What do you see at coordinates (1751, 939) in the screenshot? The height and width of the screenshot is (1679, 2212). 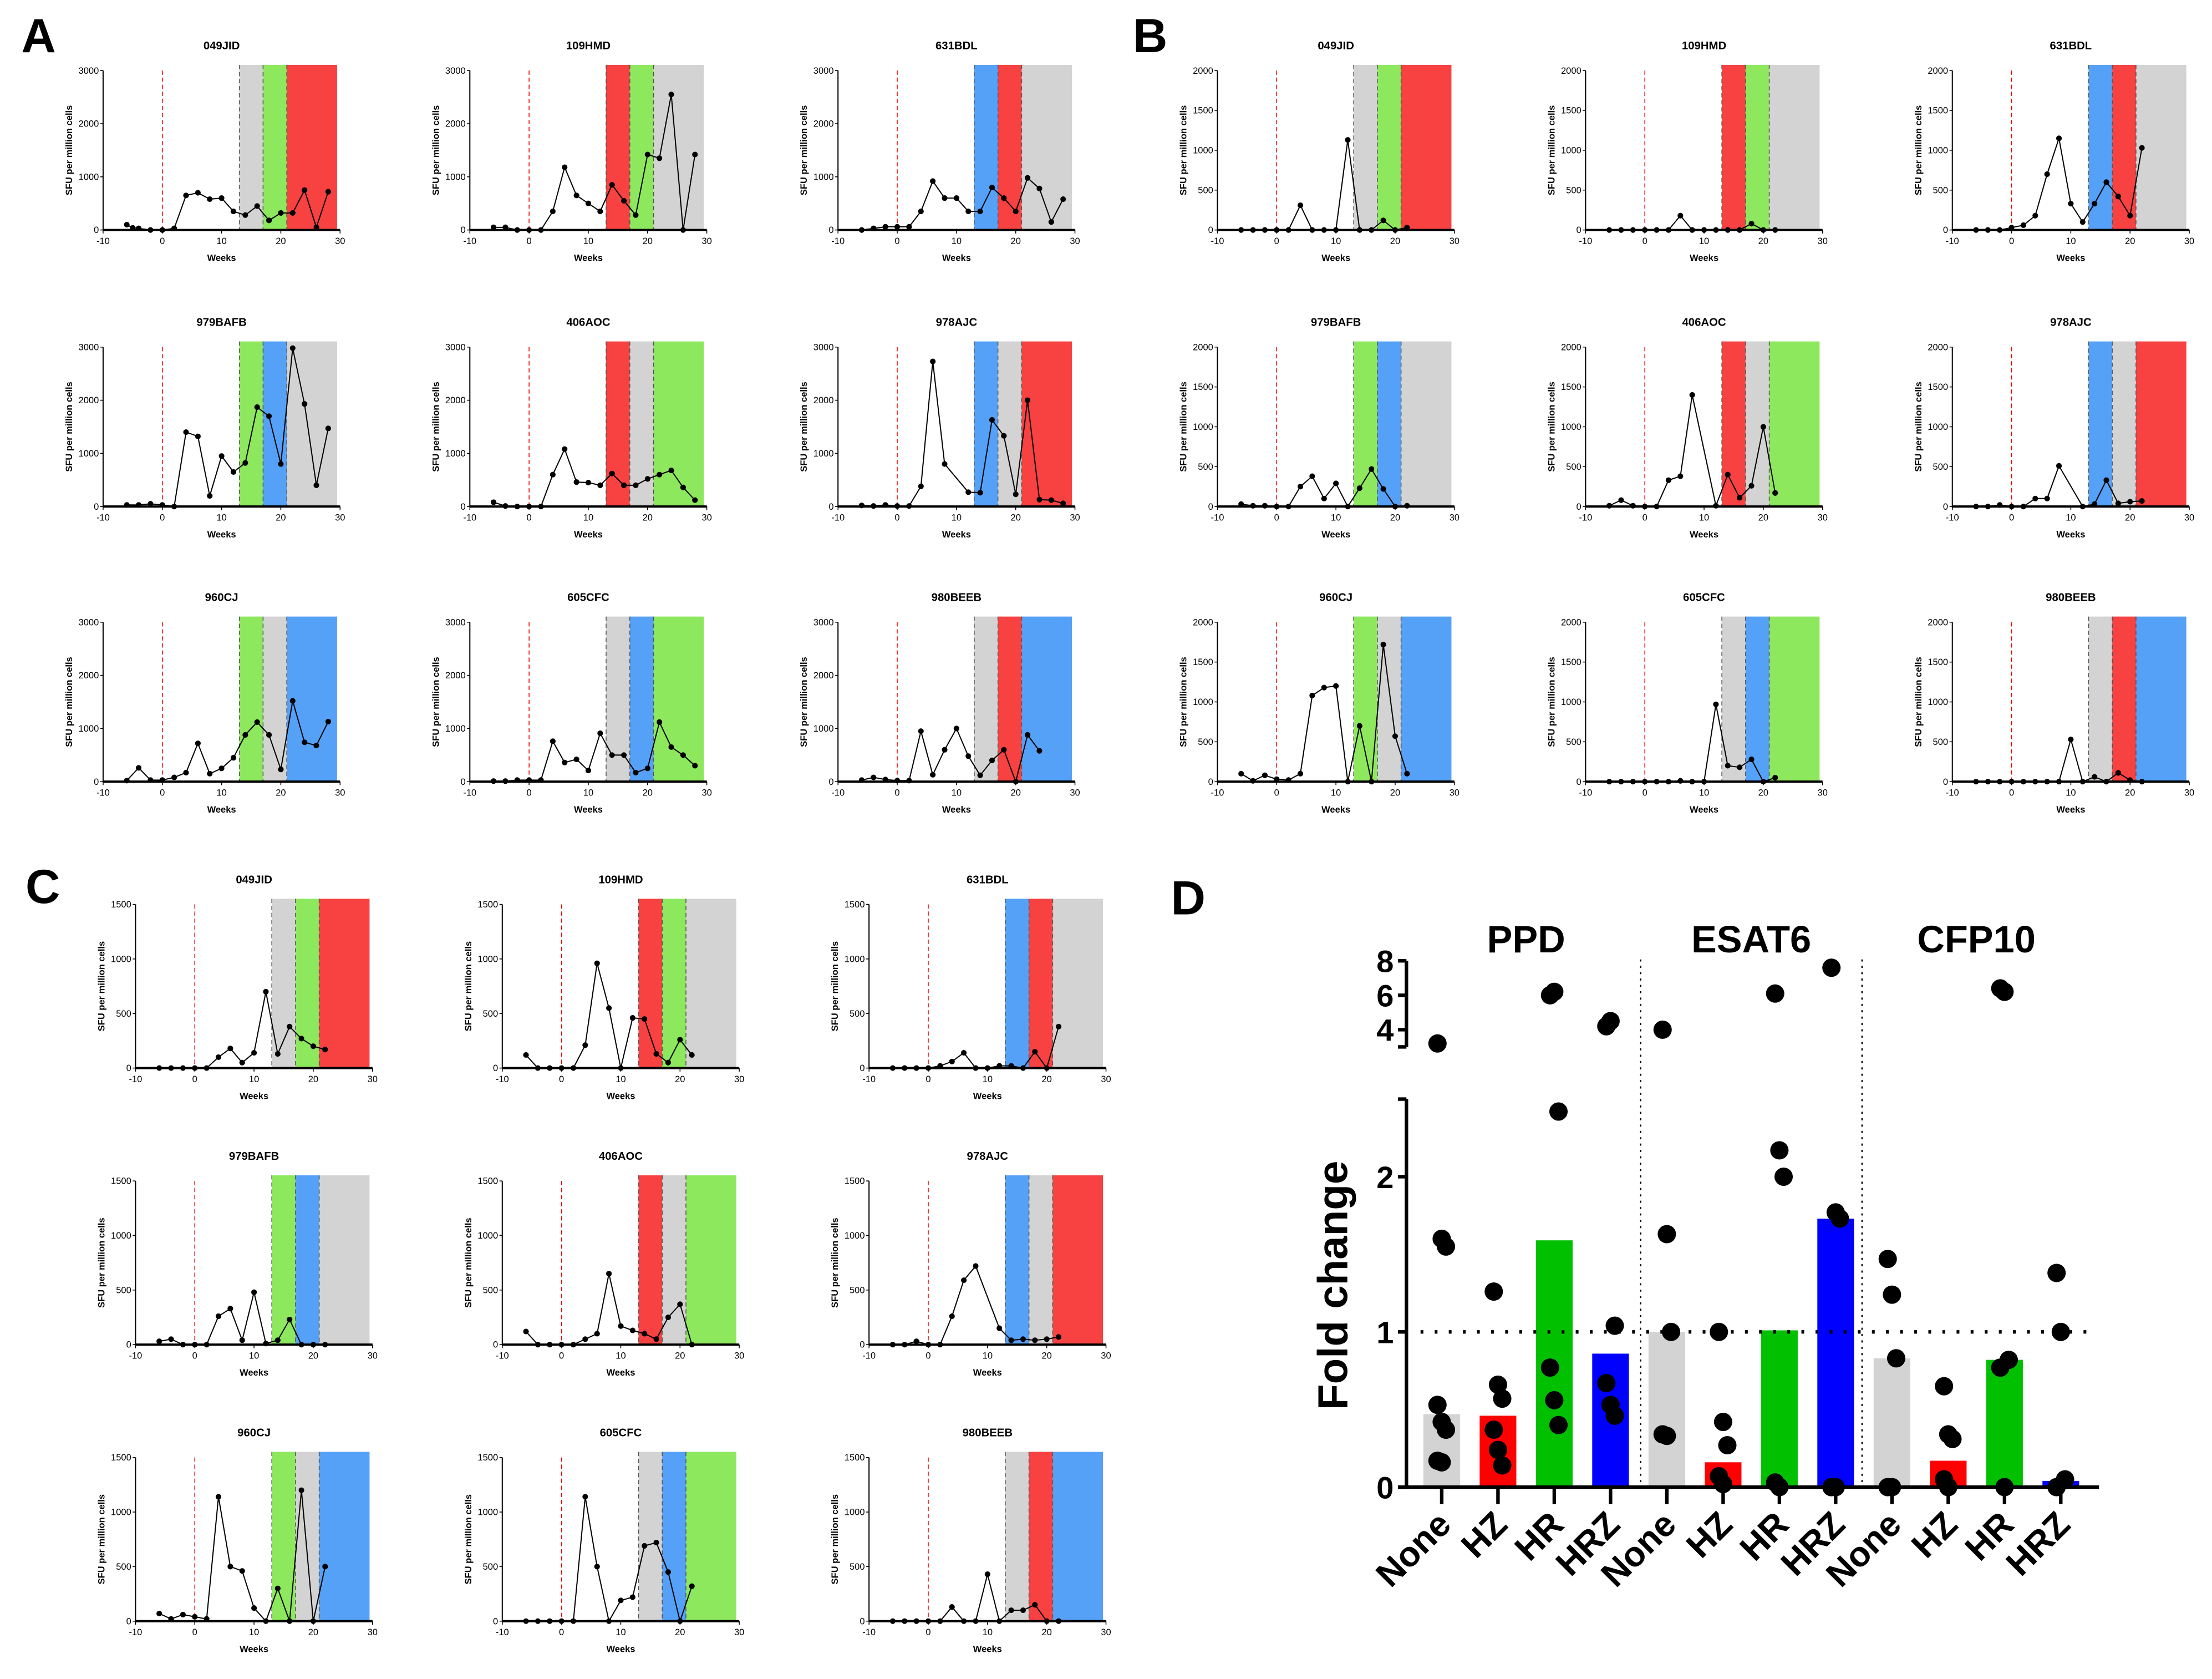 I see `group-title: ESAT6` at bounding box center [1751, 939].